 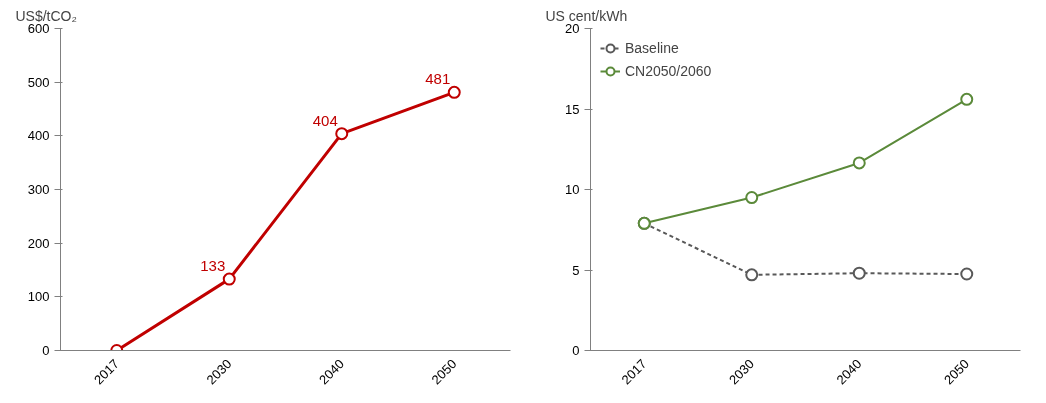 I want to click on y-tick-label: 600, so click(x=38, y=28).